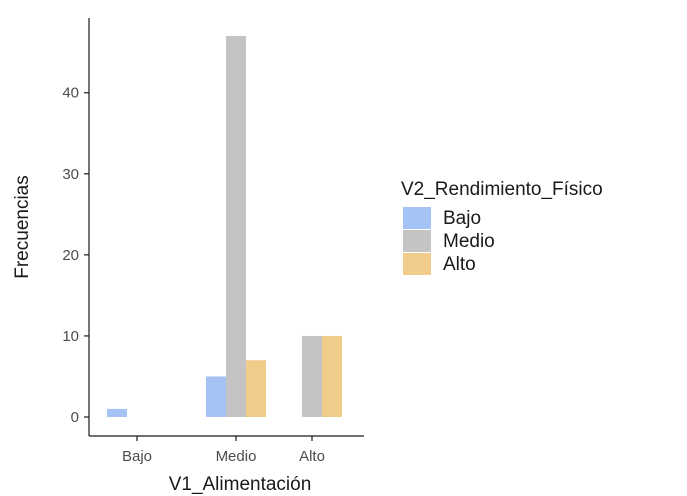  Describe the element at coordinates (70, 336) in the screenshot. I see `y-tick-label: 10` at that location.